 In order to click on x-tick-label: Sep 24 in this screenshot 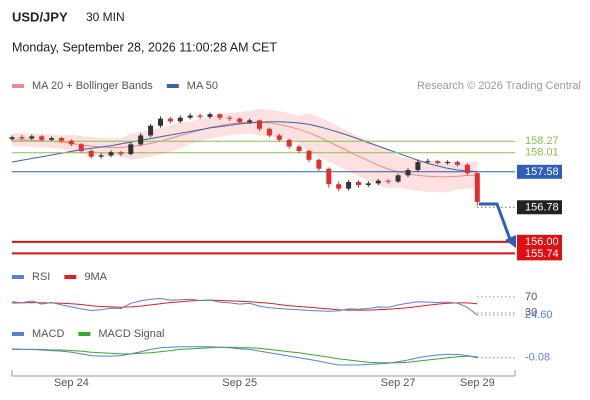, I will do `click(71, 383)`.